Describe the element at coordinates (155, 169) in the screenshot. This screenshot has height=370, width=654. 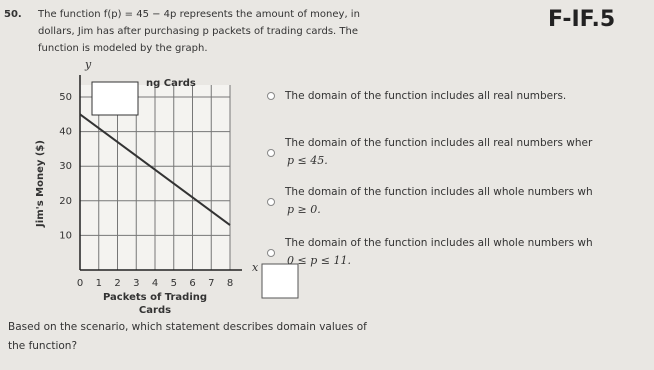
I see `function-line` at that location.